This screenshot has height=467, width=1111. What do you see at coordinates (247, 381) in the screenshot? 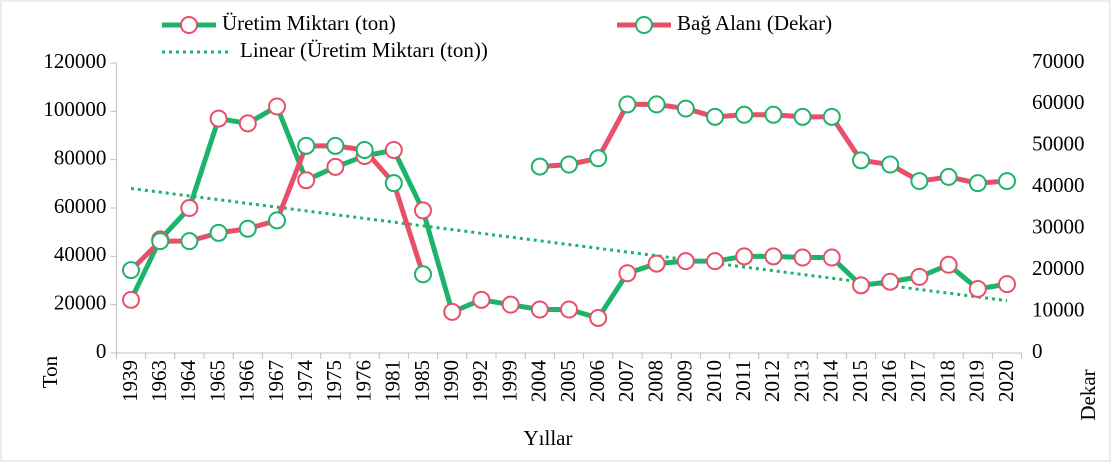
I see `x-tick-label: 1966` at bounding box center [247, 381].